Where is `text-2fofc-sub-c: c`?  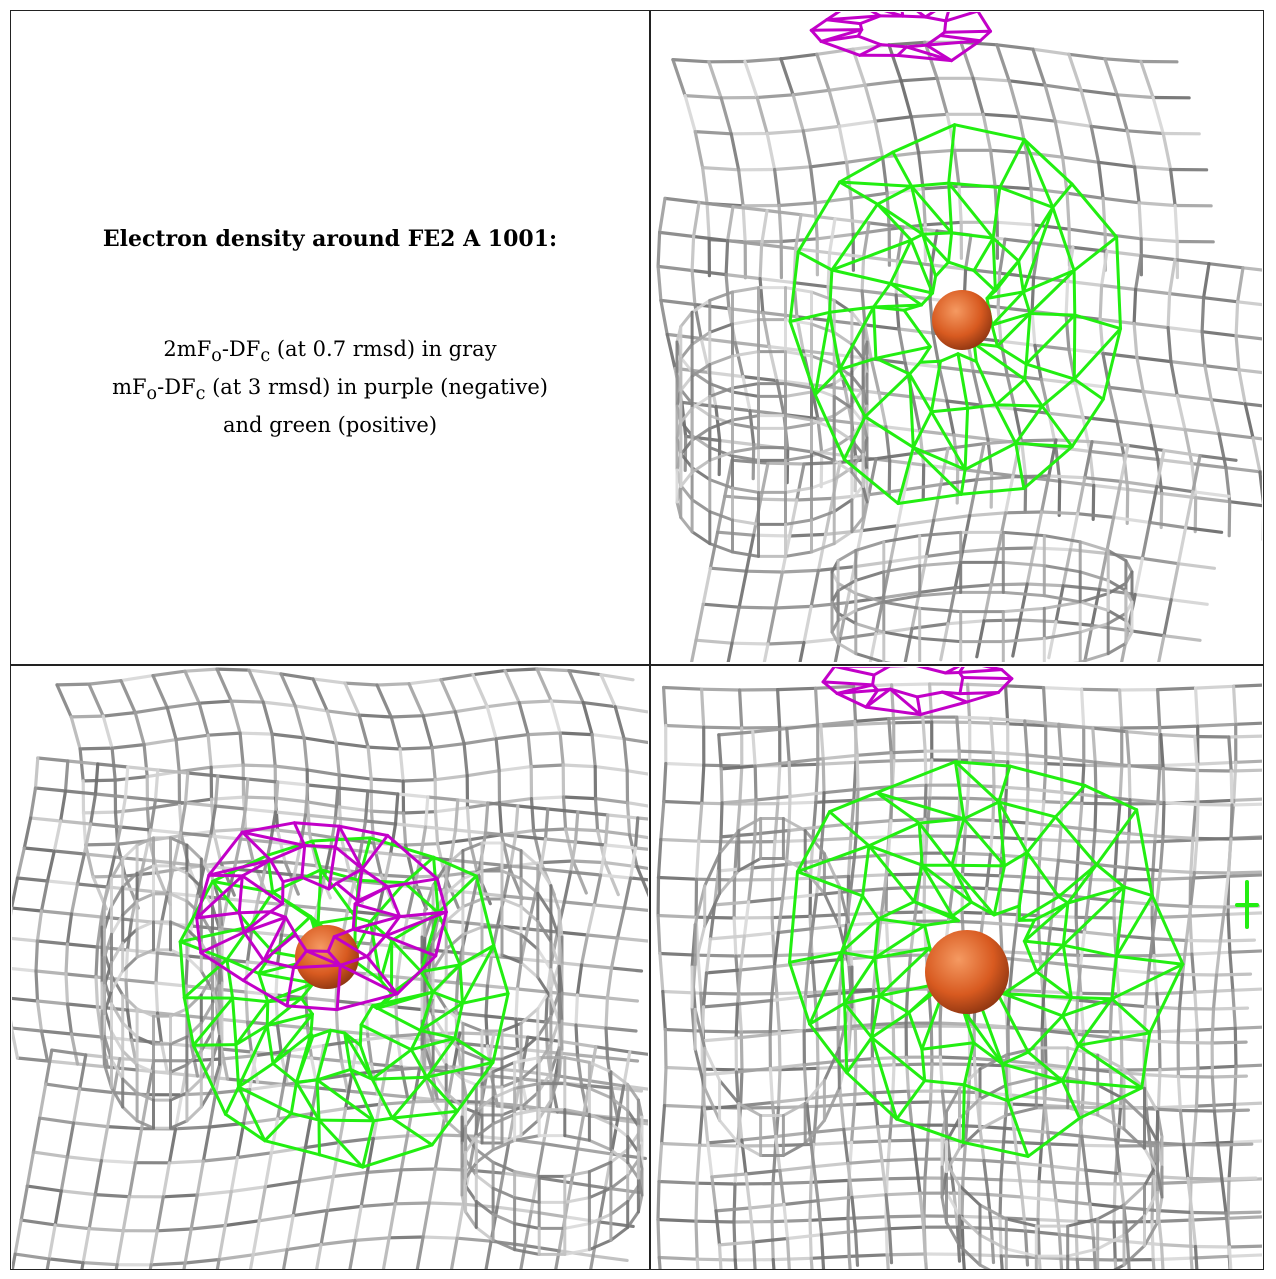 text-2fofc-sub-c: c is located at coordinates (265, 356).